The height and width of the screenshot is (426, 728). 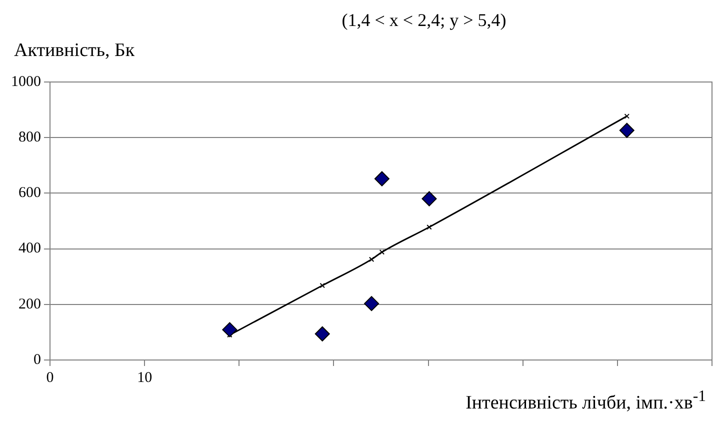 What do you see at coordinates (144, 378) in the screenshot?
I see `x-tick-label: 10` at bounding box center [144, 378].